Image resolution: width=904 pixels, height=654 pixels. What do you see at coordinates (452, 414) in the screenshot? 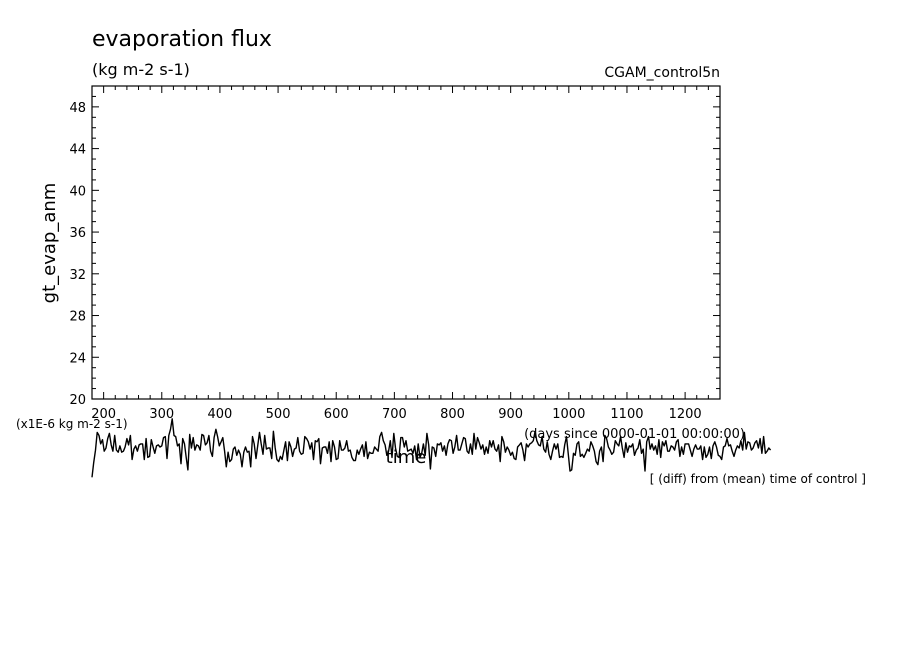
I see `x-tick-label: 800` at bounding box center [452, 414].